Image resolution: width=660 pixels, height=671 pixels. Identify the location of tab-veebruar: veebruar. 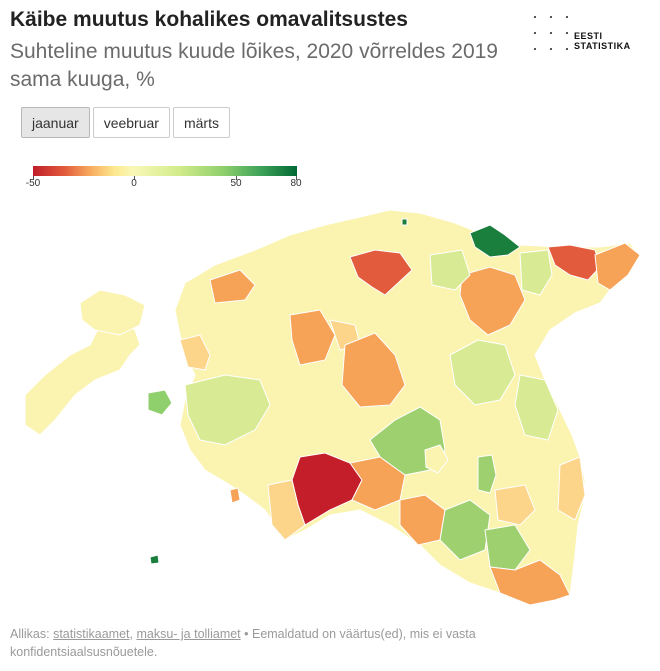
(131, 122).